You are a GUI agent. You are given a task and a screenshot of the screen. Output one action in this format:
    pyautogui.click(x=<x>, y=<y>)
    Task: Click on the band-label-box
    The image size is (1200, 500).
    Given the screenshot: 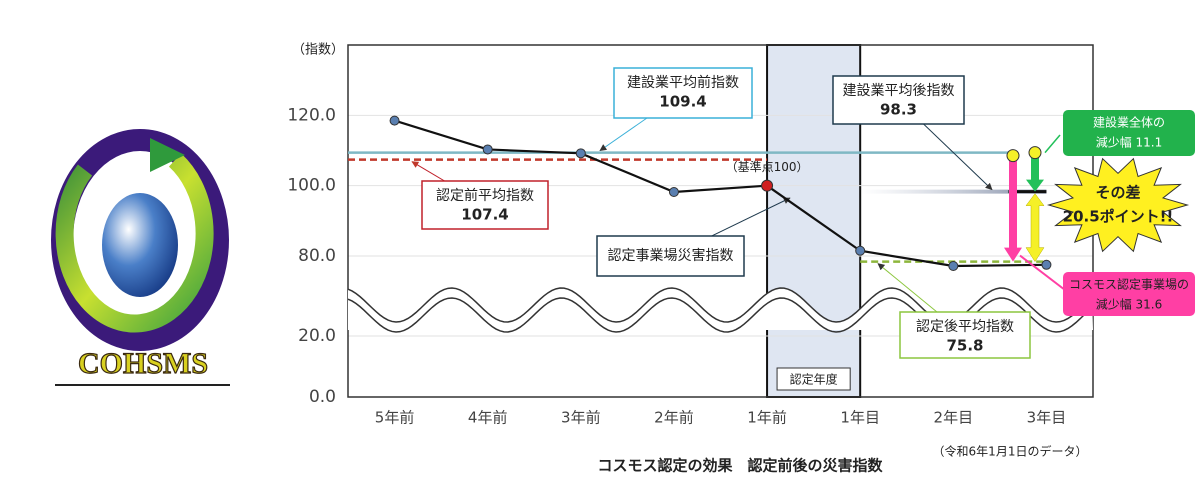 What is the action you would take?
    pyautogui.click(x=813, y=379)
    